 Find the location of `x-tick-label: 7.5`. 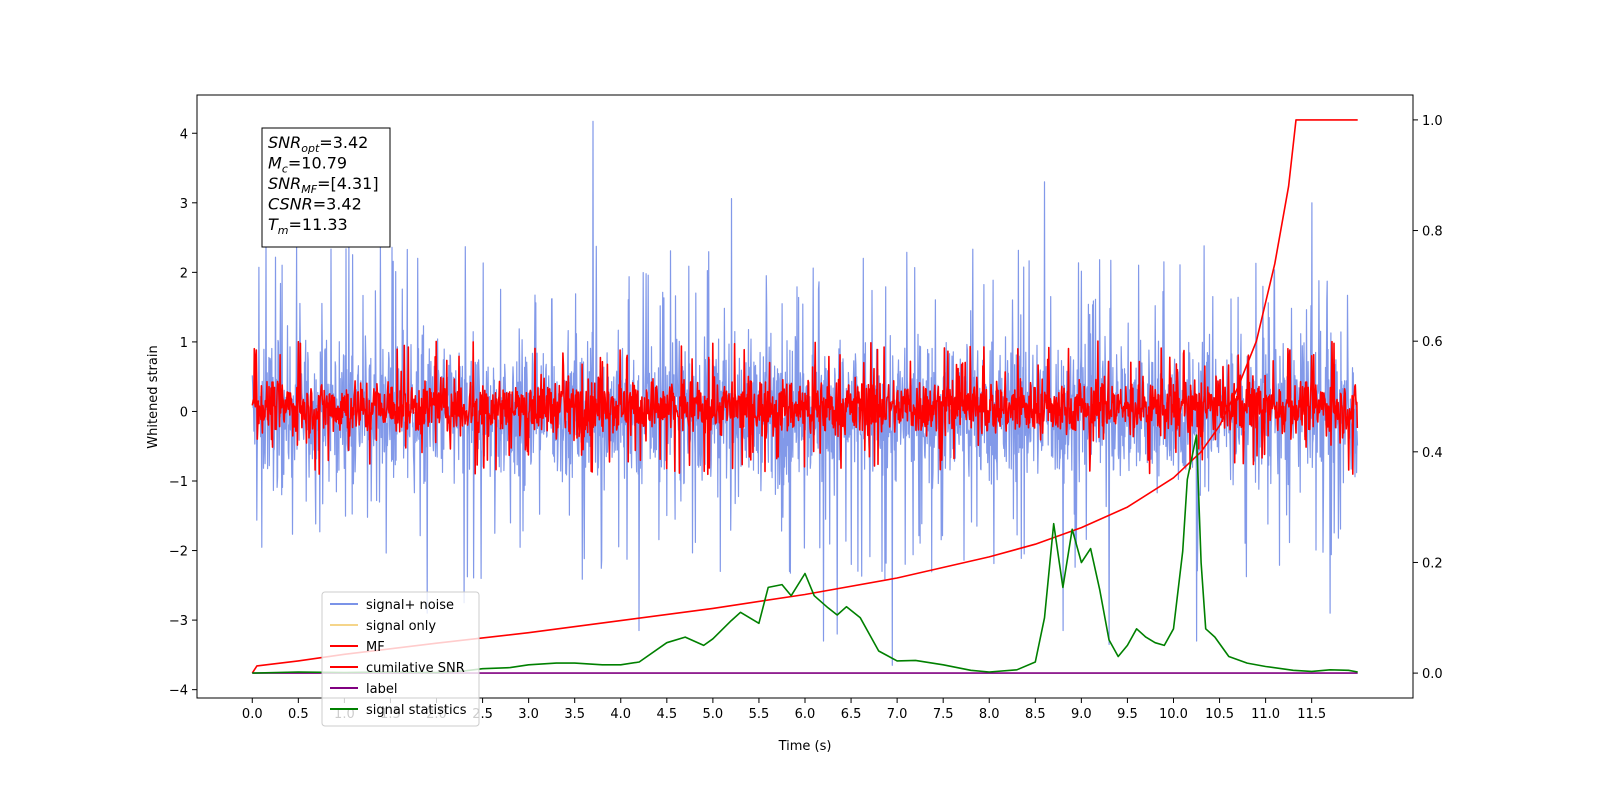

x-tick-label: 7.5 is located at coordinates (943, 714).